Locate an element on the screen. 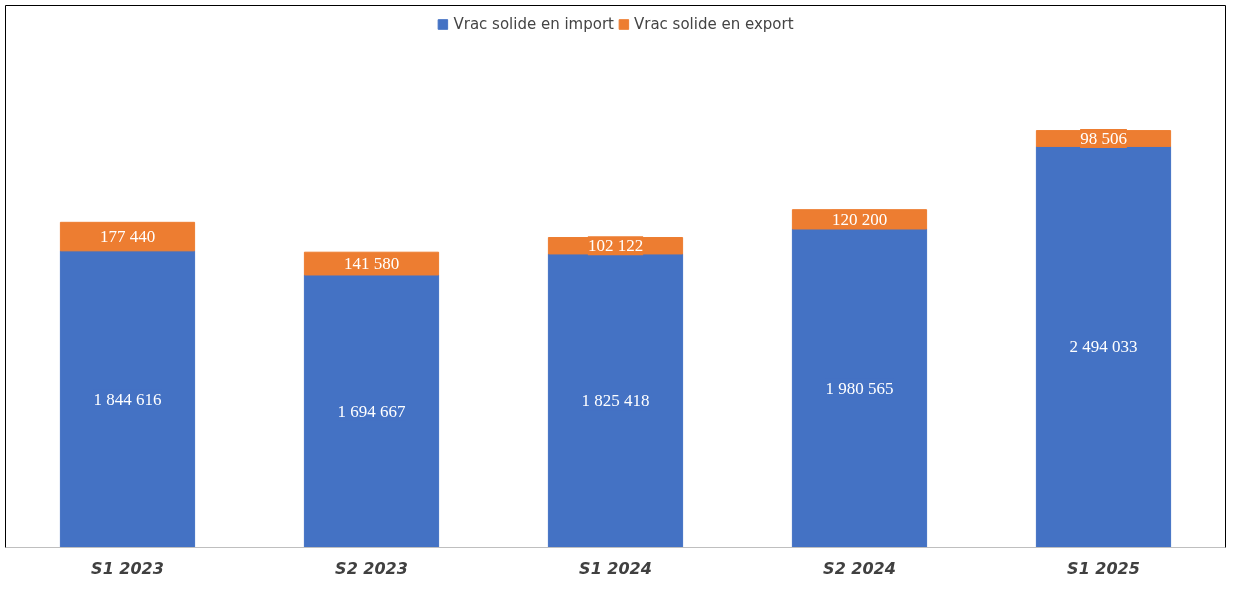  data-label: 98 506 is located at coordinates (1103, 138).